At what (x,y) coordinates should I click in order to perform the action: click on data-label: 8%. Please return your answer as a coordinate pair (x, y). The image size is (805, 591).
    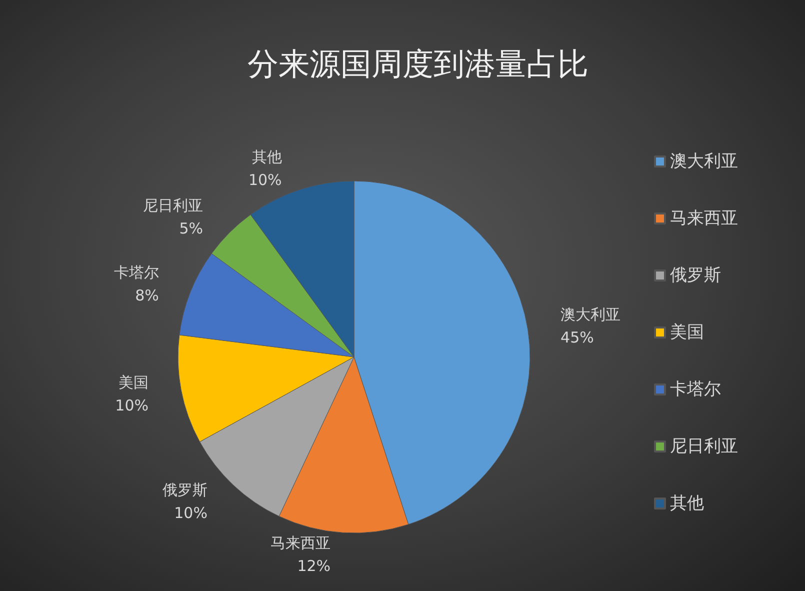
    Looking at the image, I should click on (147, 295).